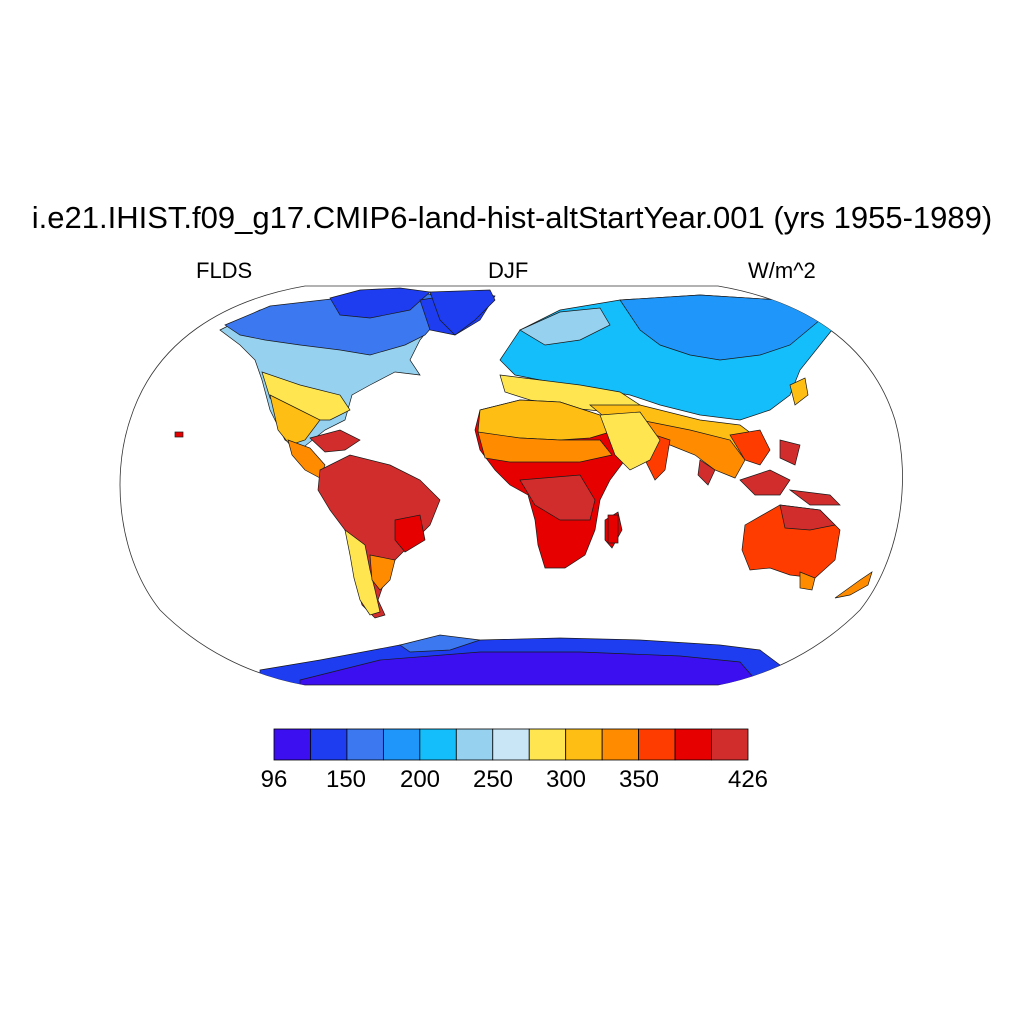  What do you see at coordinates (520, 659) in the screenshot?
I see `antarctica` at bounding box center [520, 659].